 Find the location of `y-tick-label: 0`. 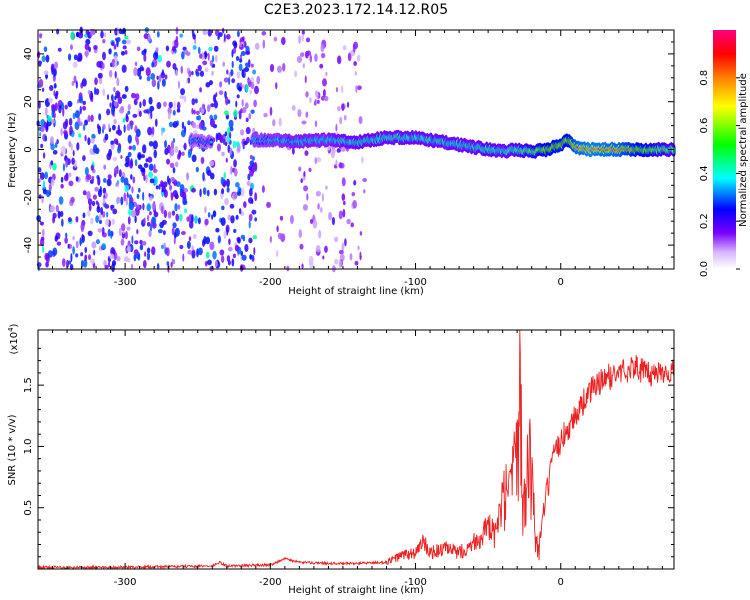

y-tick-label: 0 is located at coordinates (28, 149).